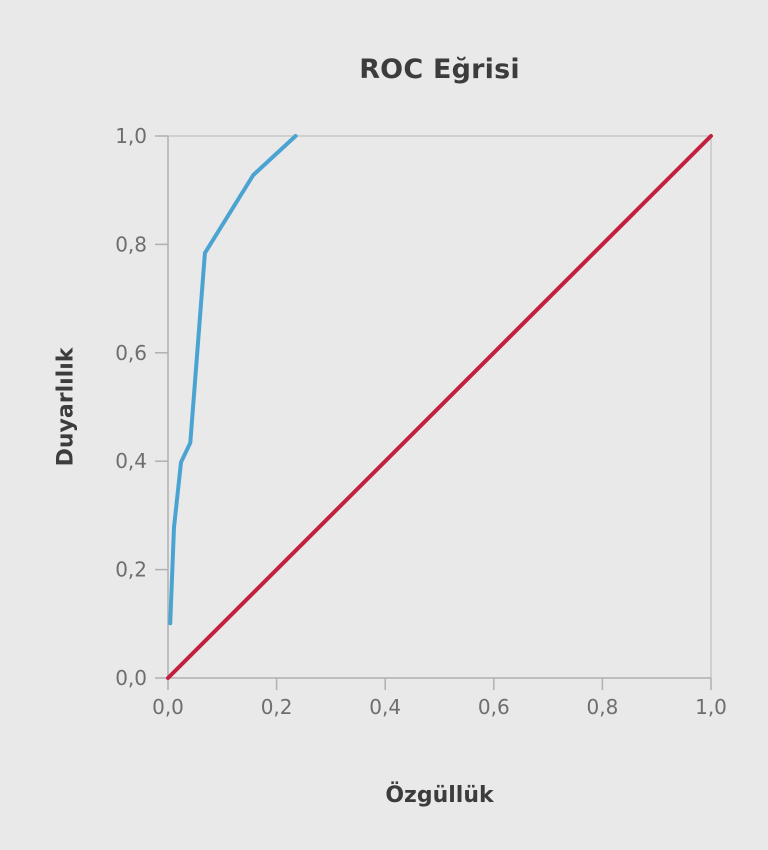 The height and width of the screenshot is (850, 768). What do you see at coordinates (439, 795) in the screenshot?
I see `x-axis-title: Özgüllük` at bounding box center [439, 795].